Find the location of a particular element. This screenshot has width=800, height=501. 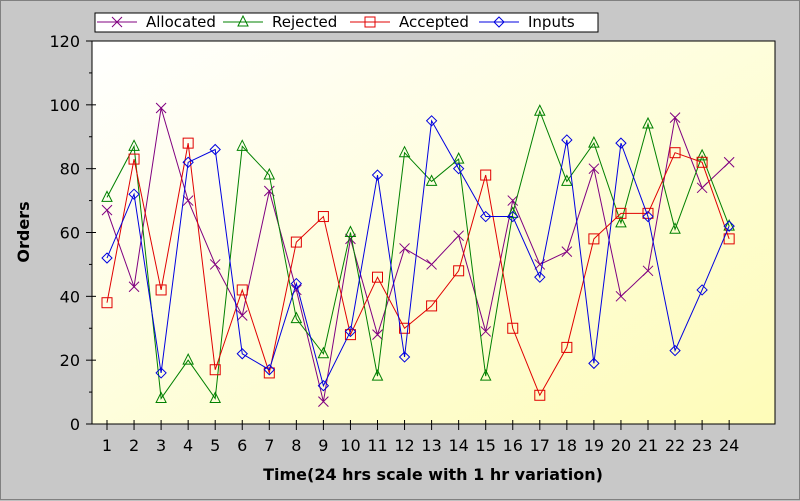

legend-marker-inputs is located at coordinates (499, 22).